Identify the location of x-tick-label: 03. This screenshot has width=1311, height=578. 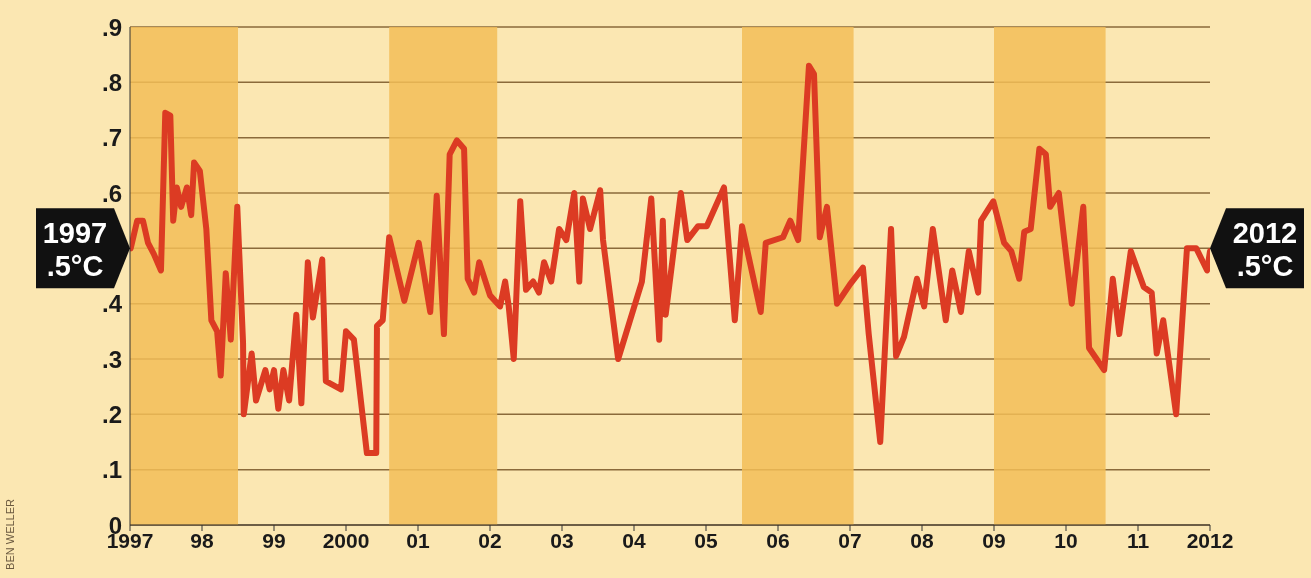
(562, 540).